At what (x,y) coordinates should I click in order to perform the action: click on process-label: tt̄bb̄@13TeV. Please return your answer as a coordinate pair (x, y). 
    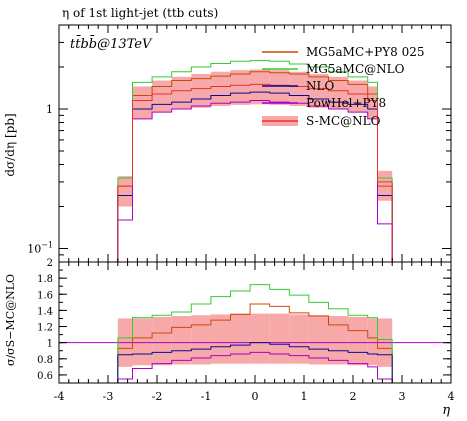
    Looking at the image, I should click on (111, 43).